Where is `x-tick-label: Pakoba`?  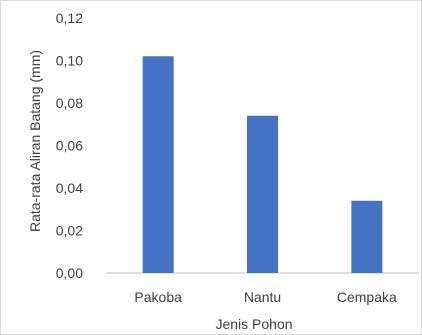 x-tick-label: Pakoba is located at coordinates (158, 297).